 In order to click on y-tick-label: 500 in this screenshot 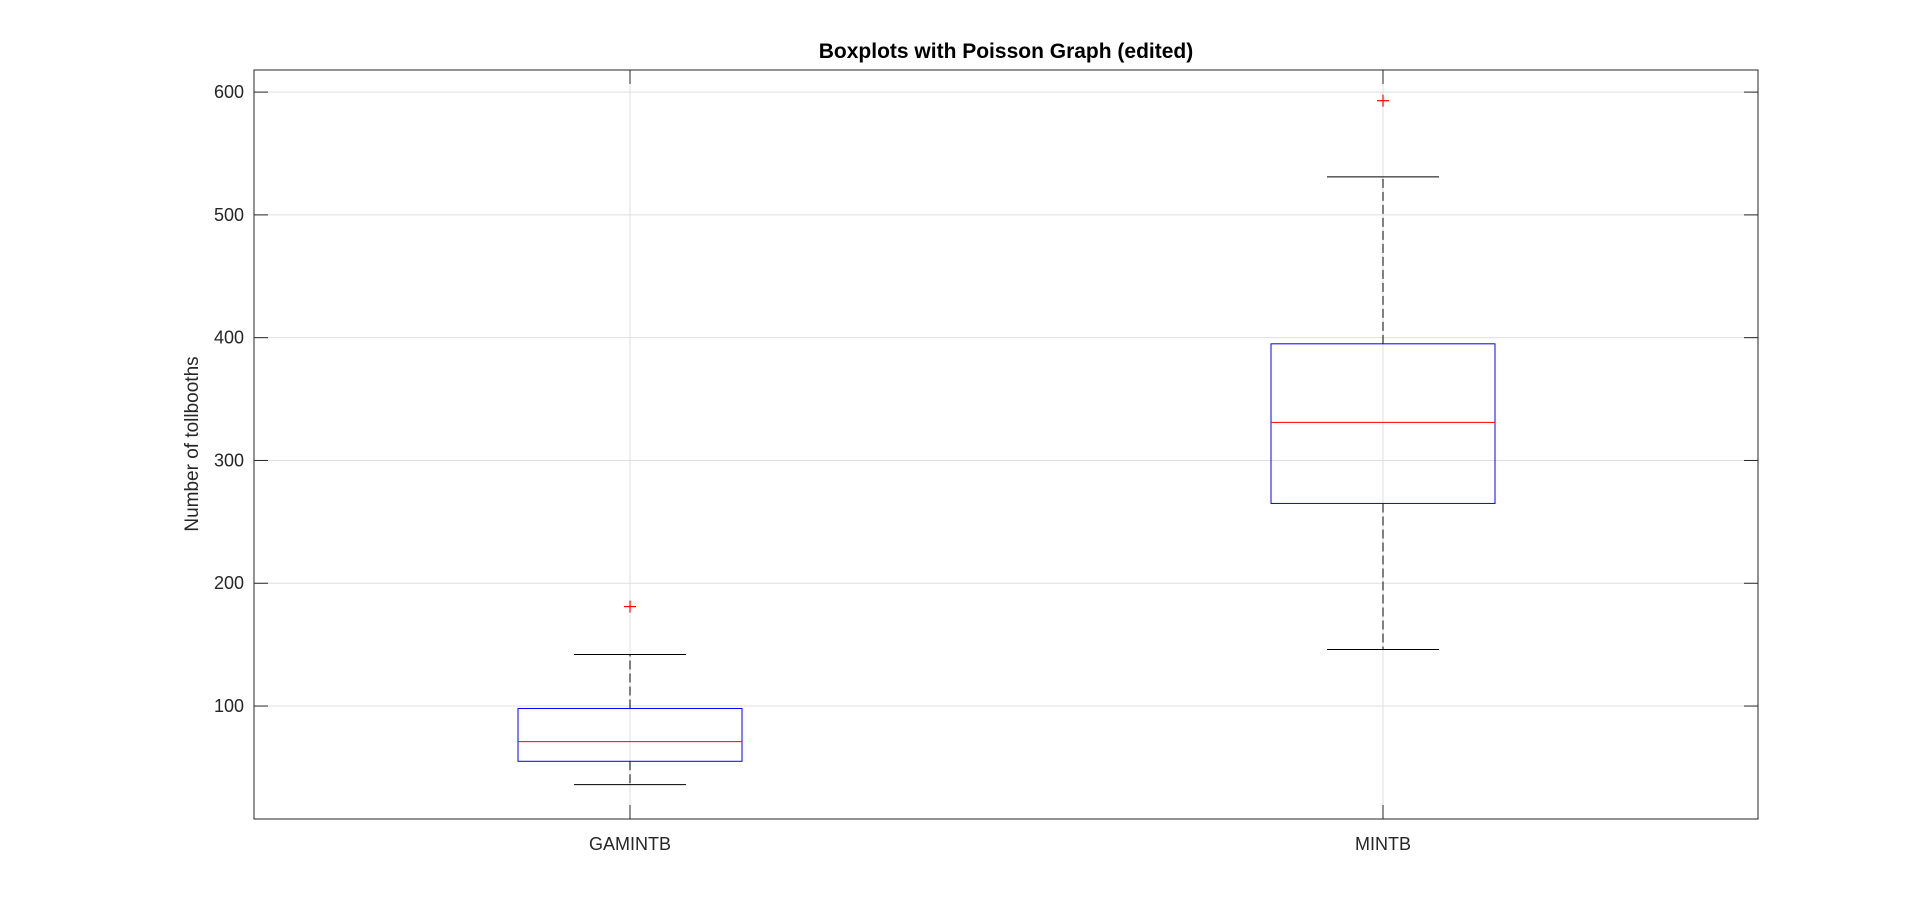, I will do `click(229, 215)`.